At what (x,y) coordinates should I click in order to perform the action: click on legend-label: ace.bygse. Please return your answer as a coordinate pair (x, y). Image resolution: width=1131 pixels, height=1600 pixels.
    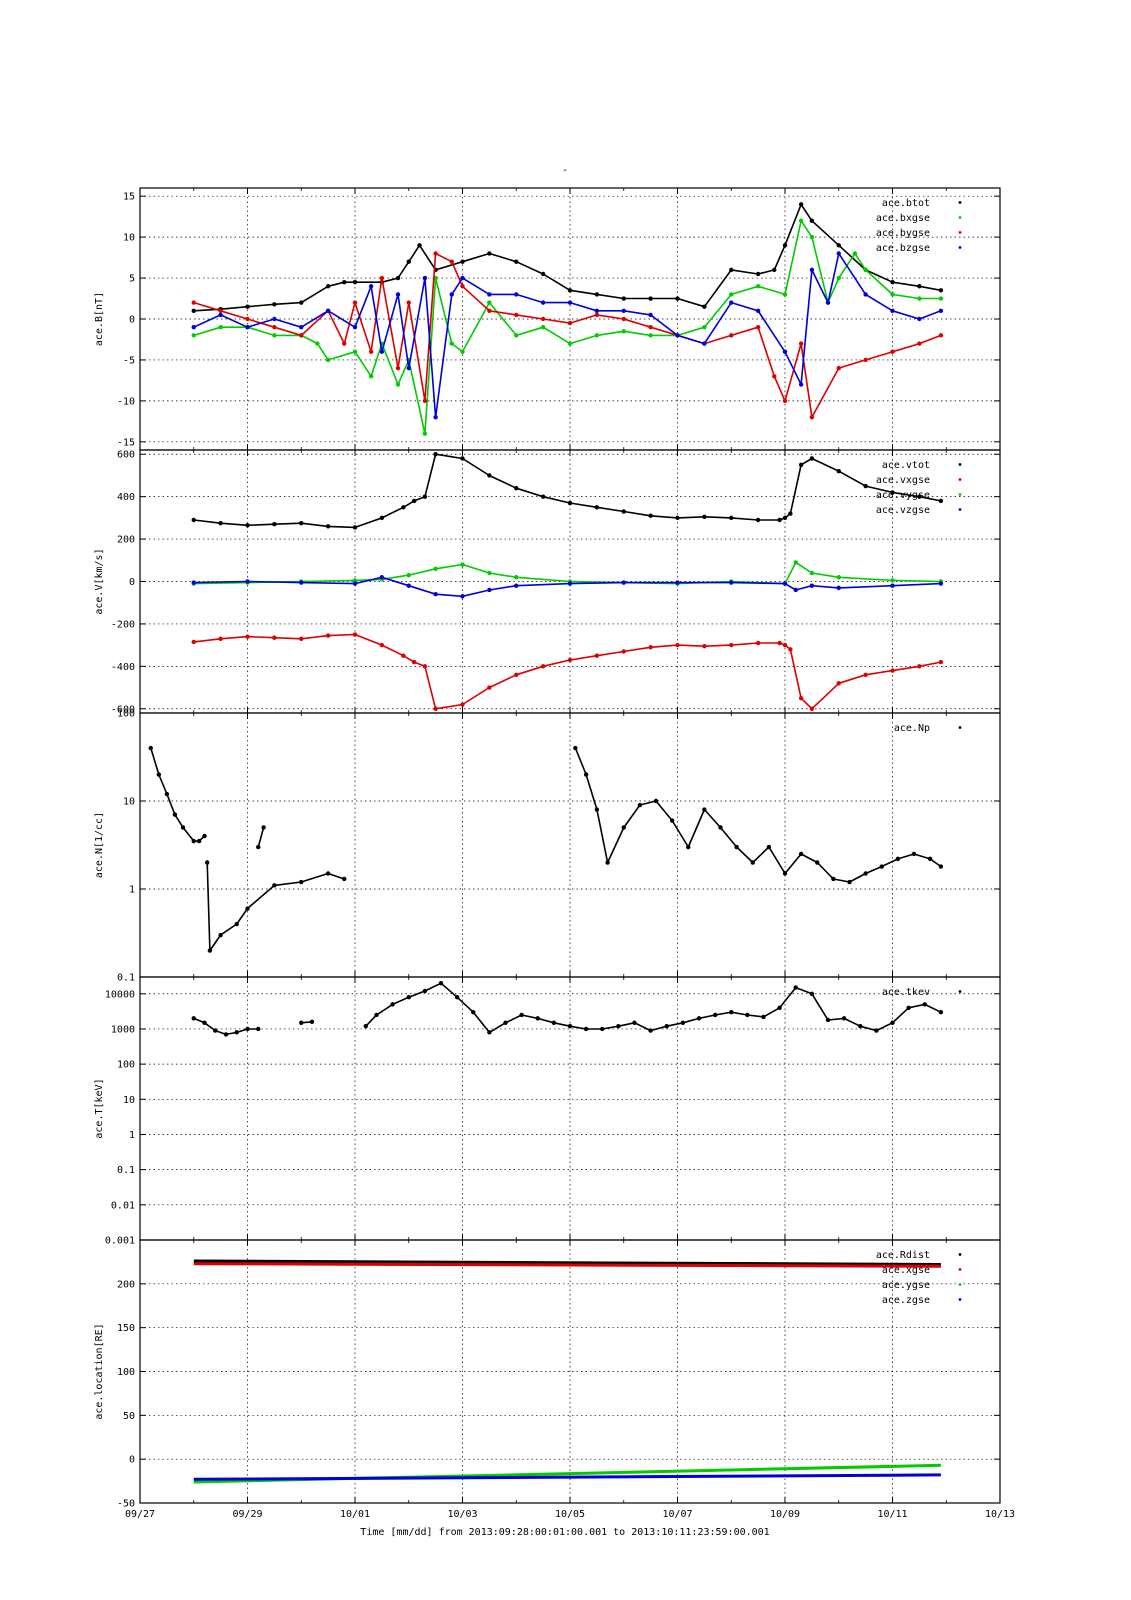
    Looking at the image, I should click on (903, 233).